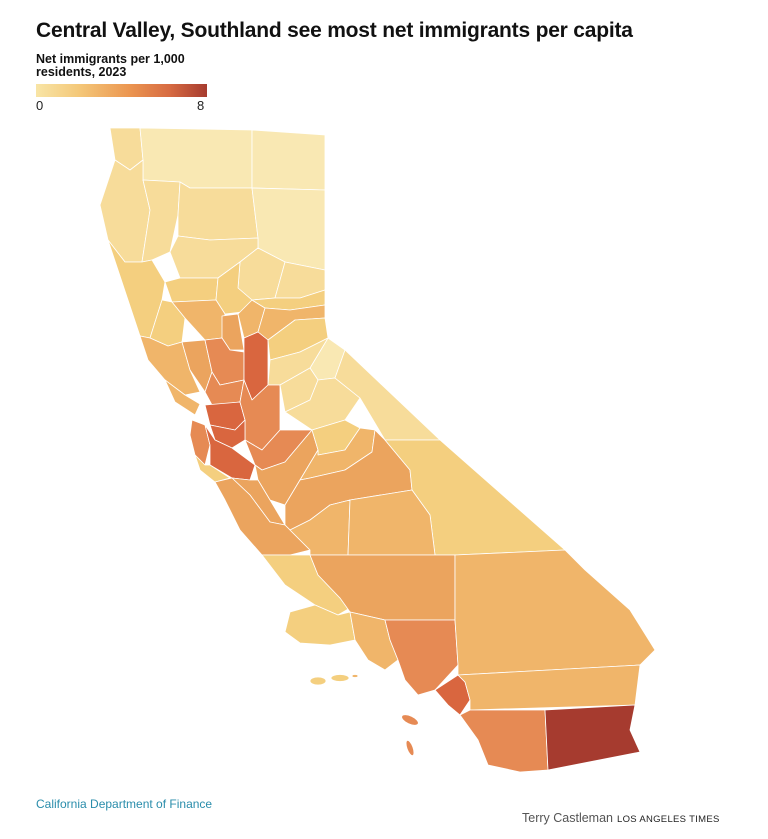  I want to click on legend-title-line2: residents, 2023, so click(81, 72).